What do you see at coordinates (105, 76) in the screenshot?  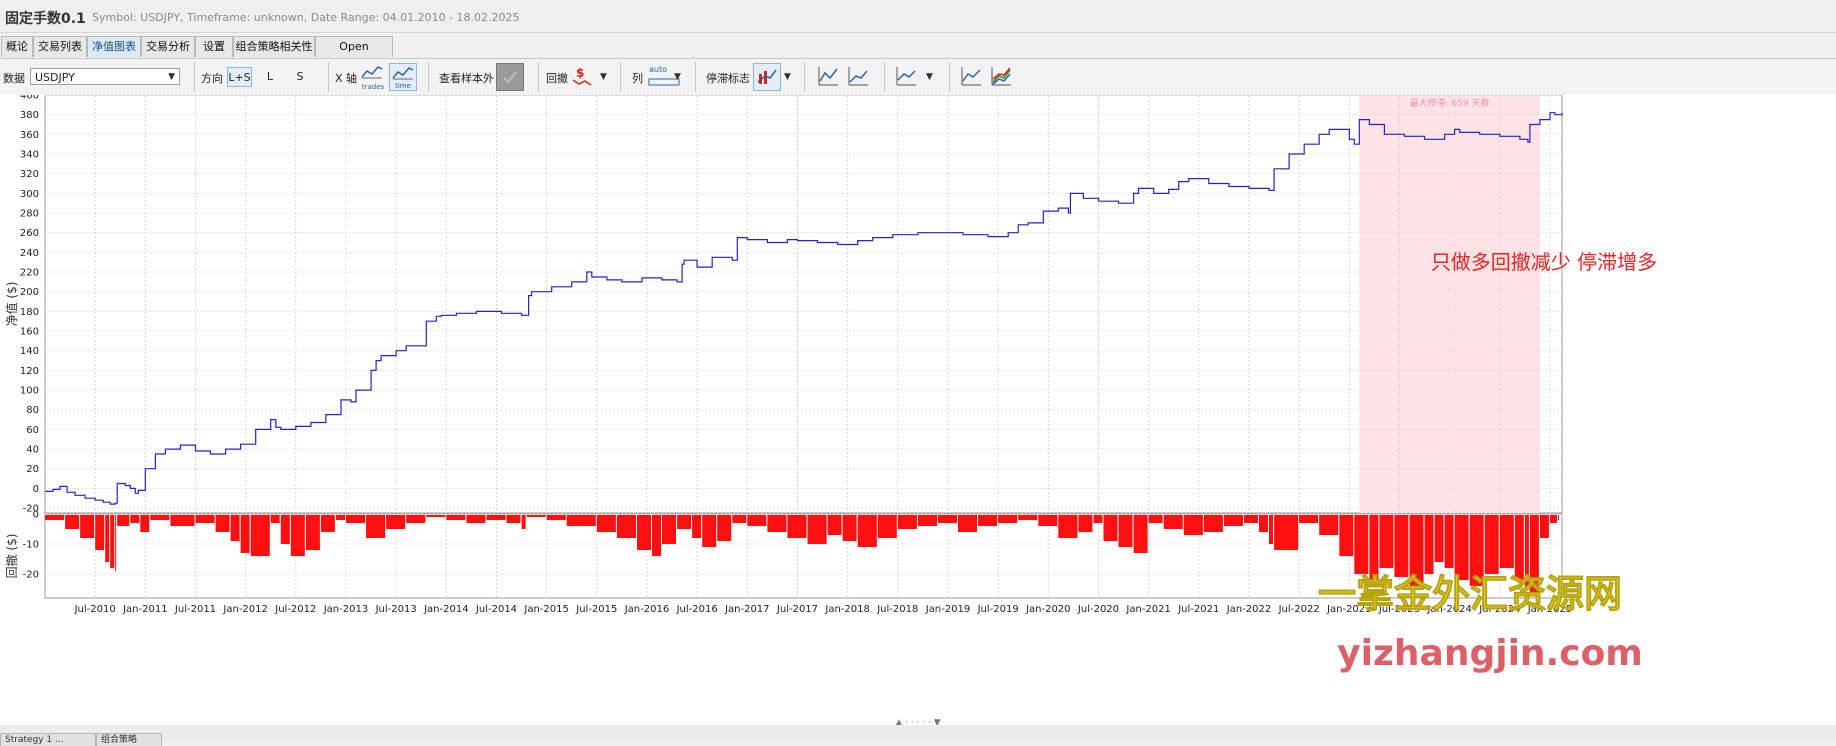 I see `data-select: USDJPY ▼` at bounding box center [105, 76].